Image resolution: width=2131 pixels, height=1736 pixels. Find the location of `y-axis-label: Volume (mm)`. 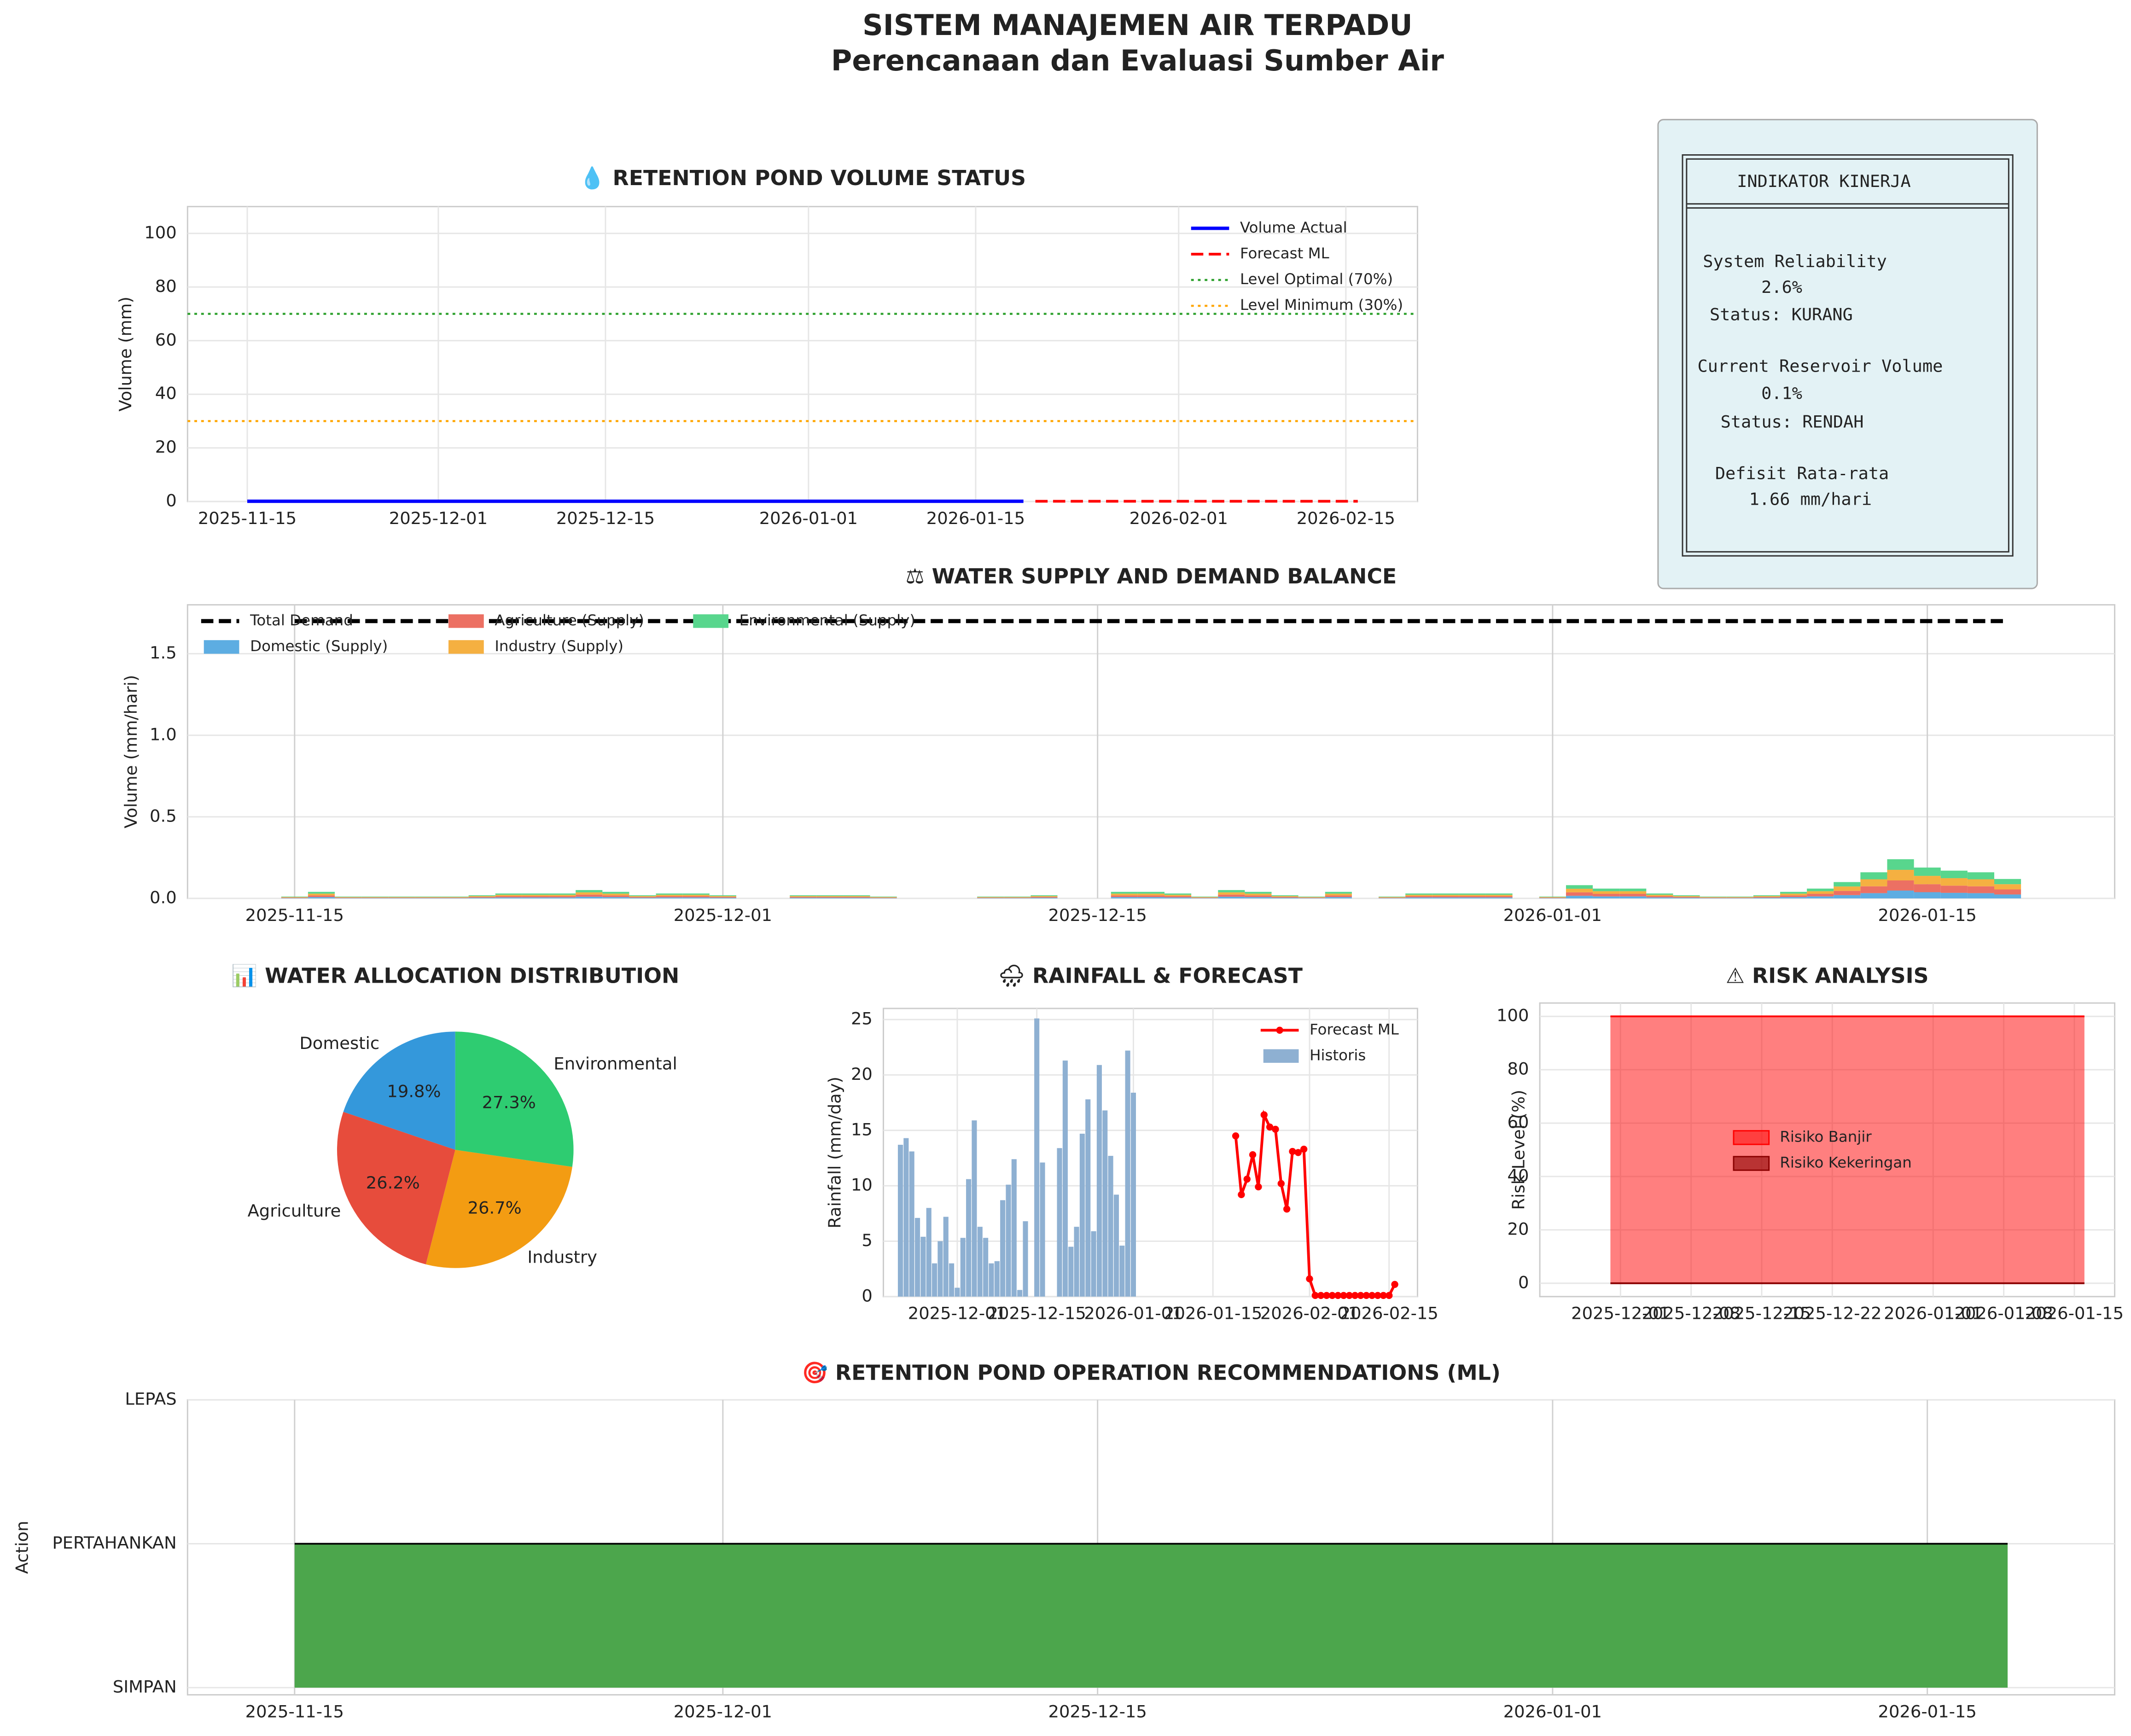

y-axis-label: Volume (mm) is located at coordinates (126, 354).